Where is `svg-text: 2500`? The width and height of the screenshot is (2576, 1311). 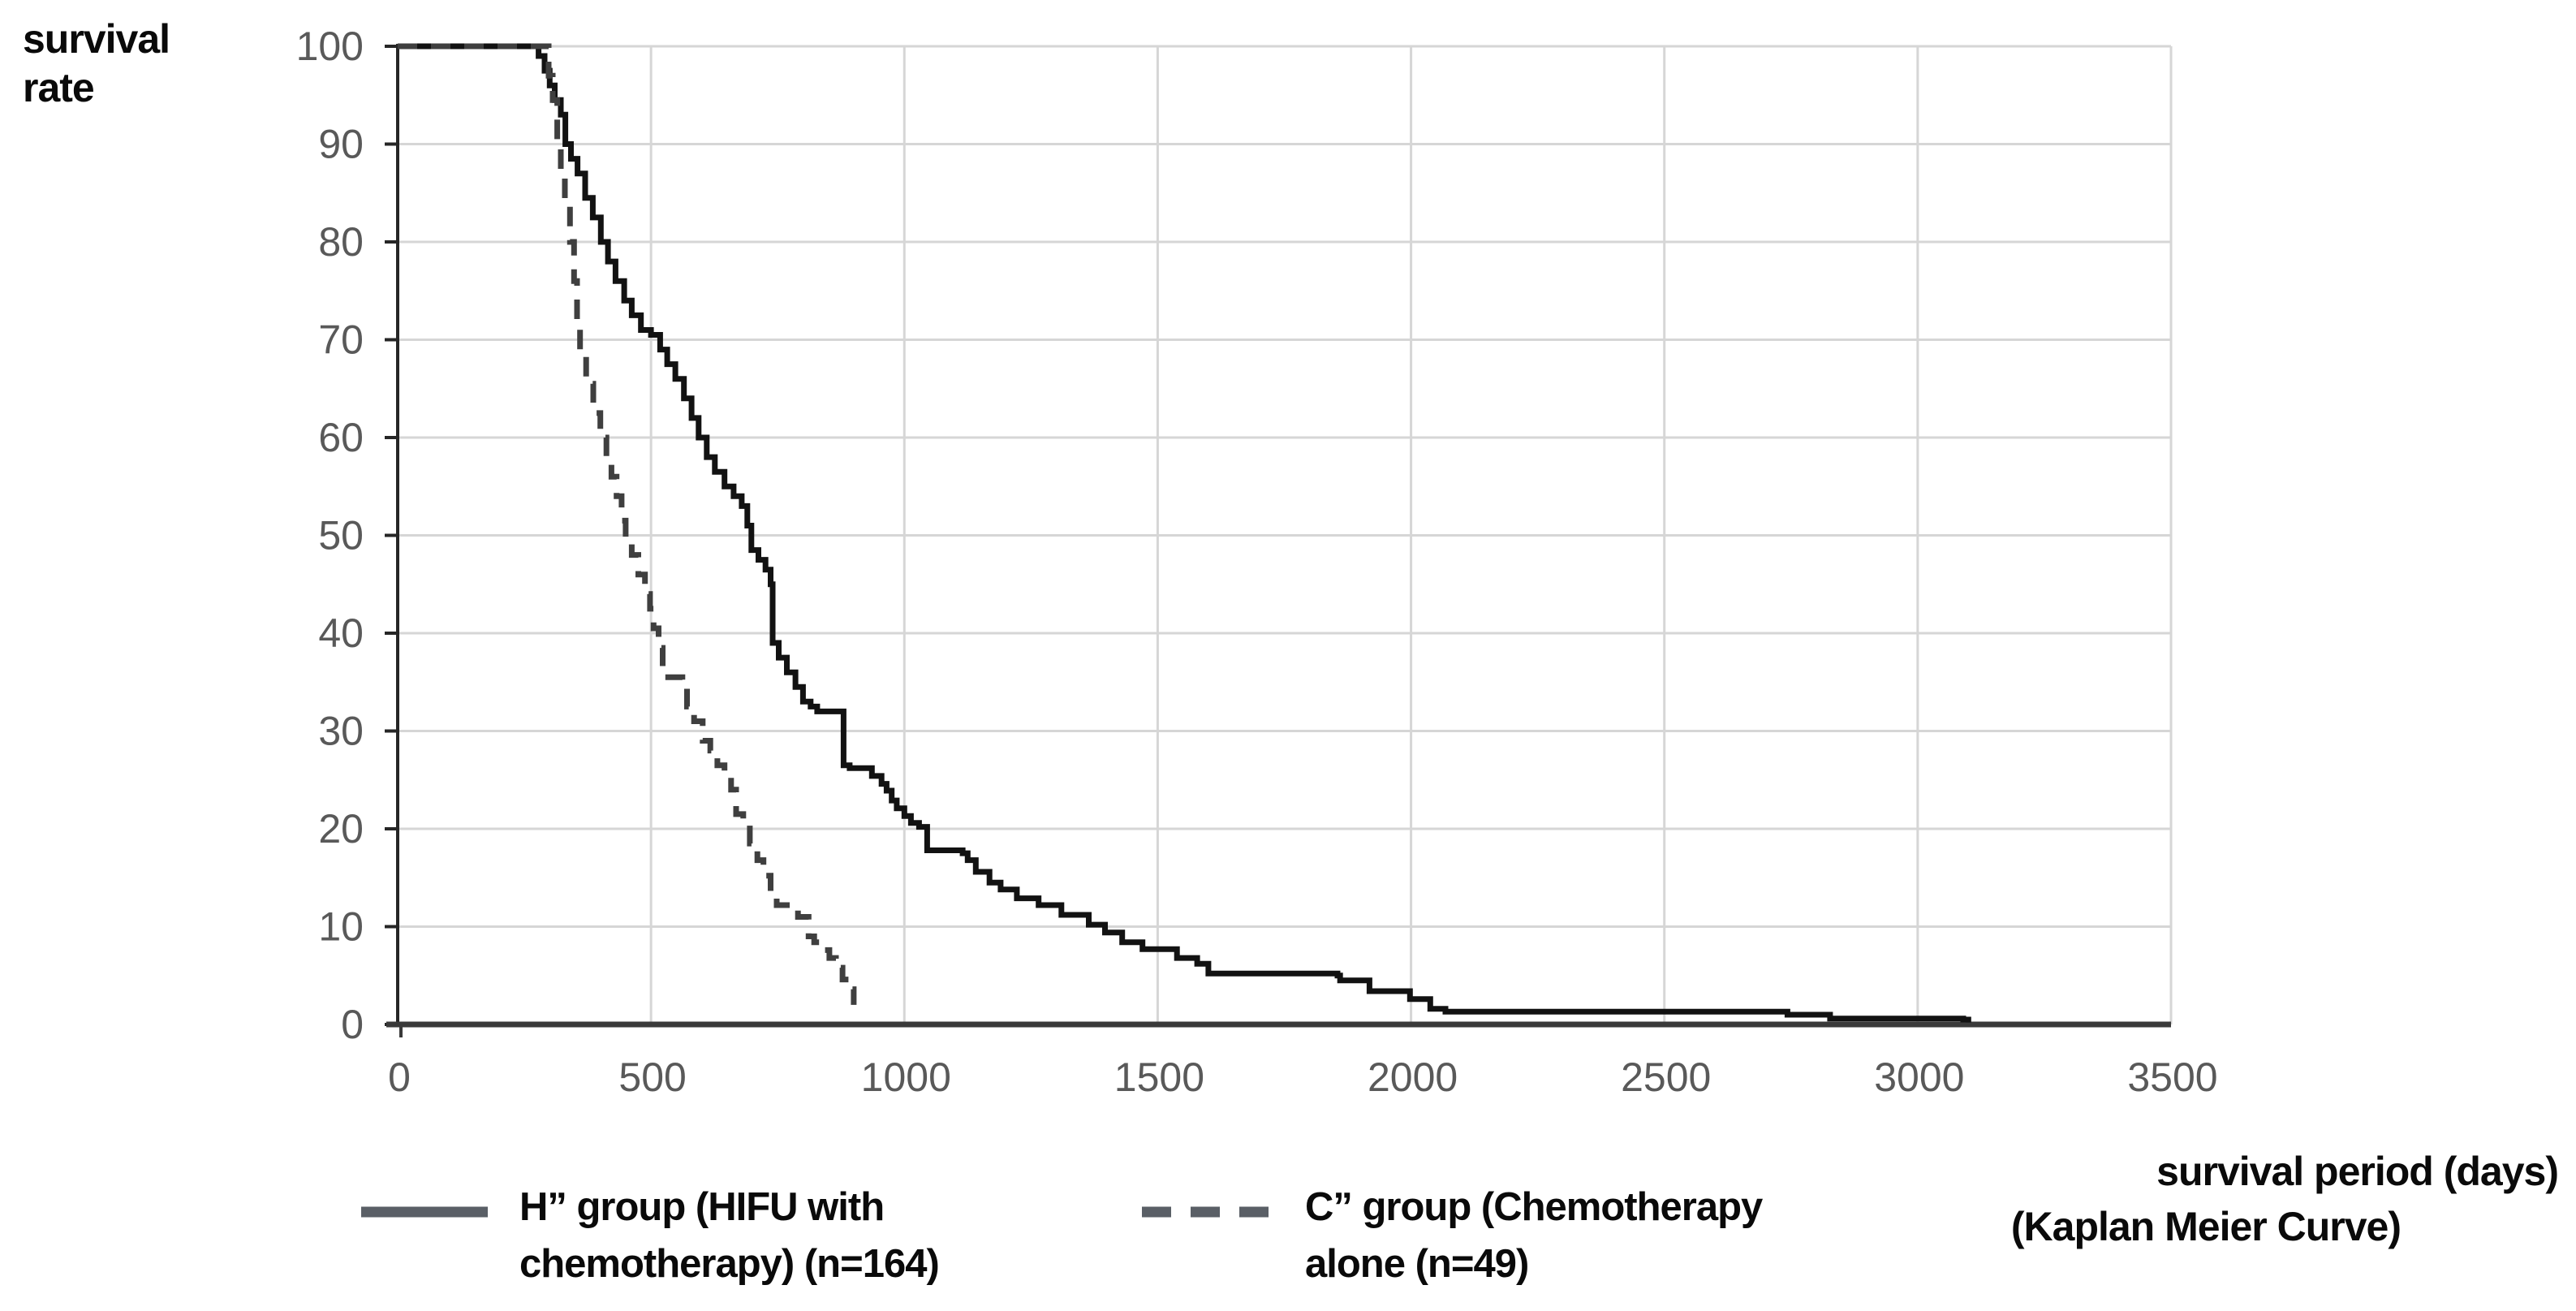 svg-text: 2500 is located at coordinates (1666, 1077).